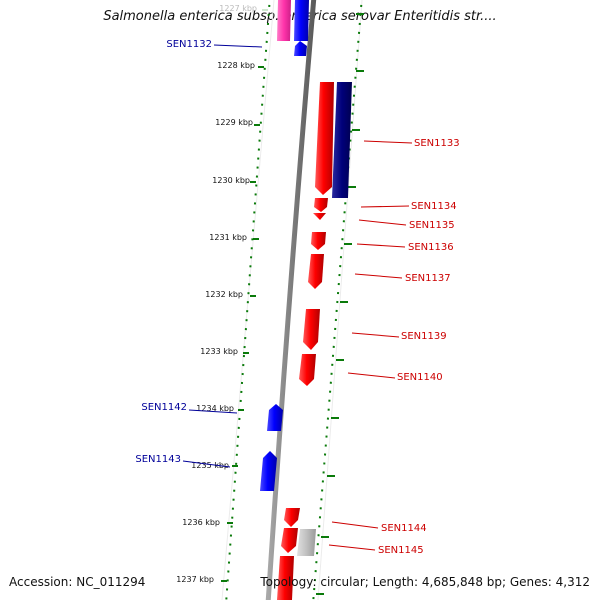 The width and height of the screenshot is (600, 600). Describe the element at coordinates (437, 143) in the screenshot. I see `gene-label-sen1133: SEN1133` at that location.